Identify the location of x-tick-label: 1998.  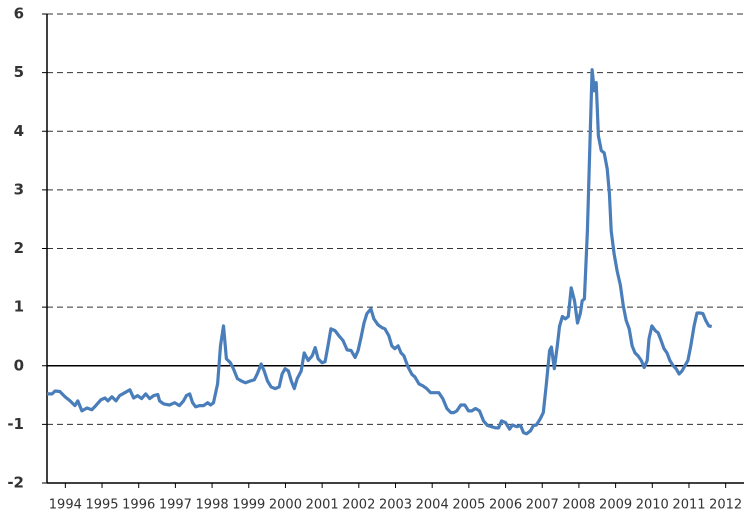
(212, 505).